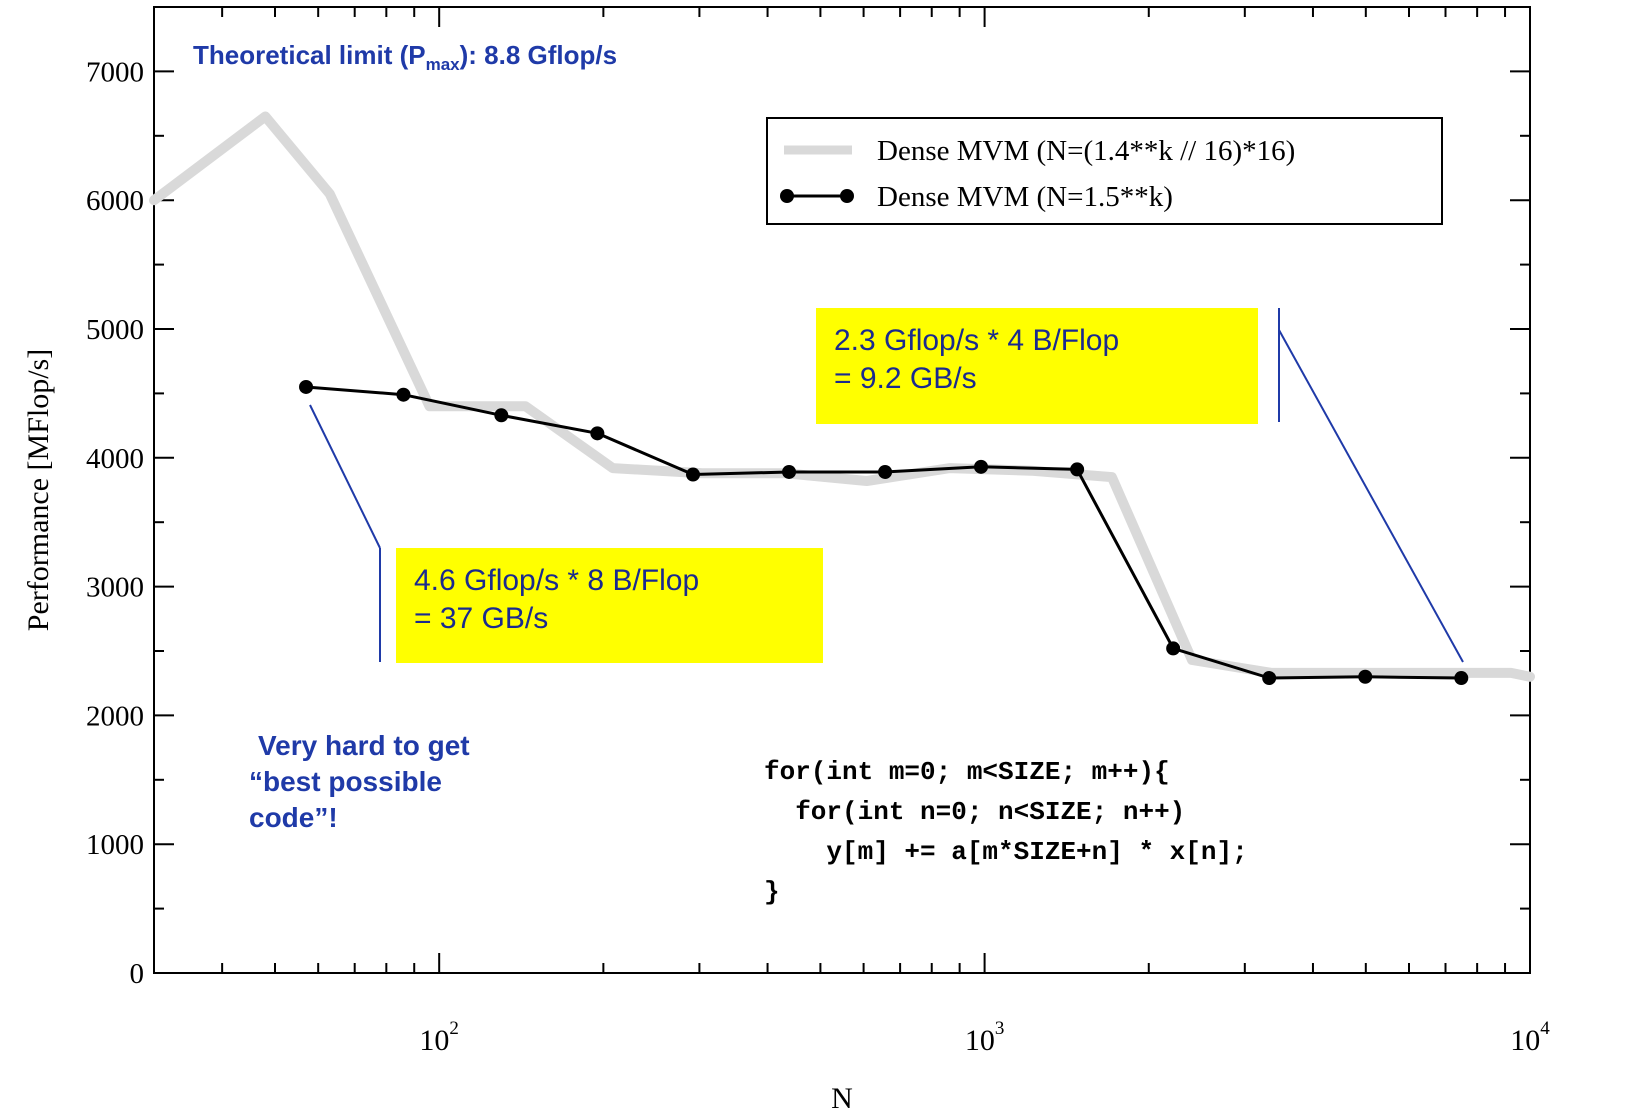 The height and width of the screenshot is (1119, 1638). Describe the element at coordinates (967, 772) in the screenshot. I see `code-line-1: for(int m=0; m<SIZE; m++){` at that location.